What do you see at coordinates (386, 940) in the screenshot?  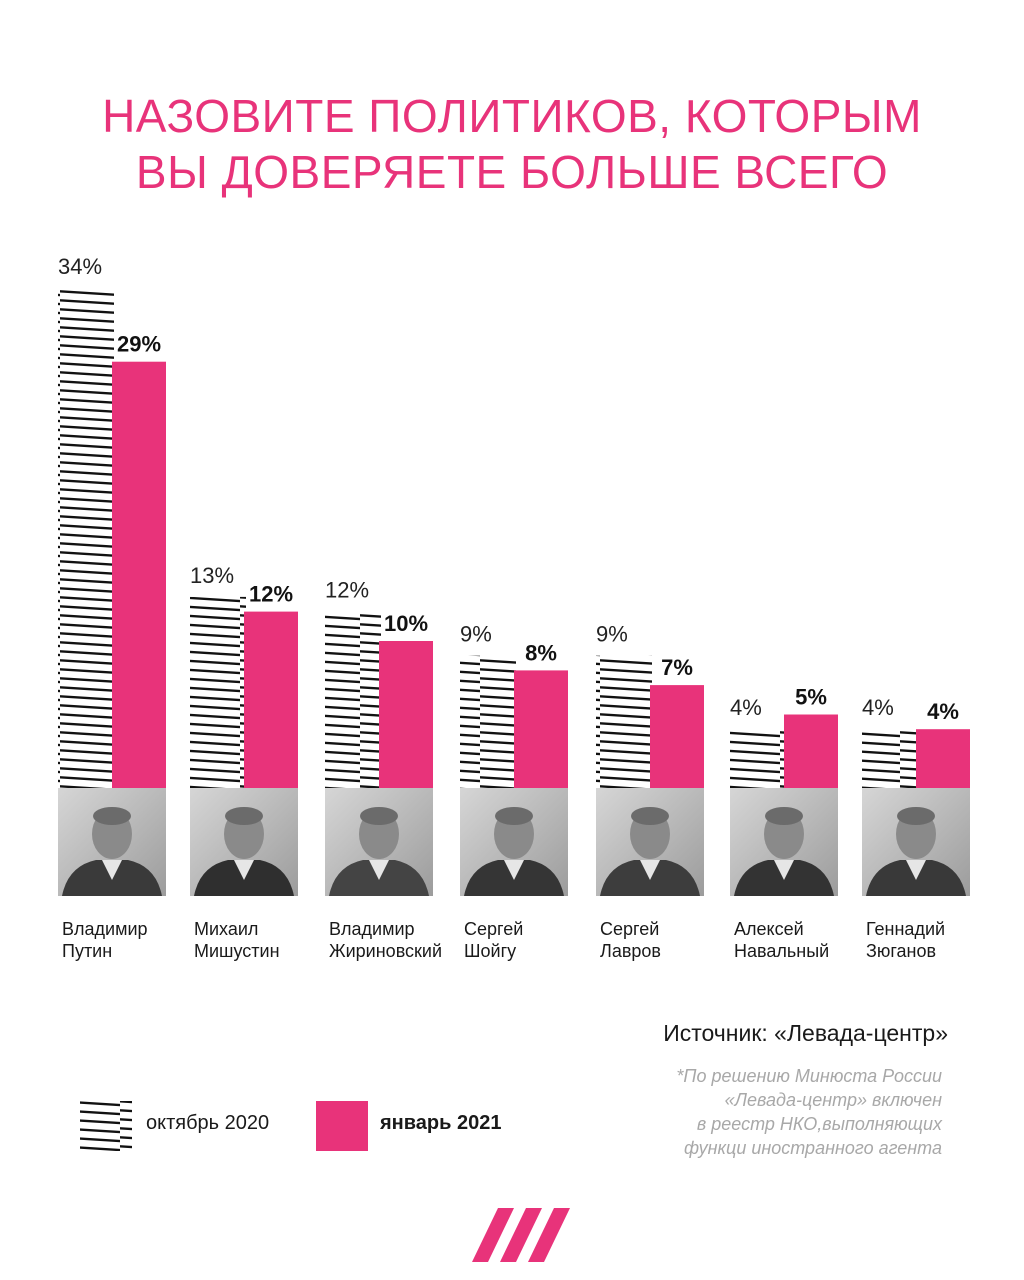 I see `politician-name: Владимир Жириновский` at bounding box center [386, 940].